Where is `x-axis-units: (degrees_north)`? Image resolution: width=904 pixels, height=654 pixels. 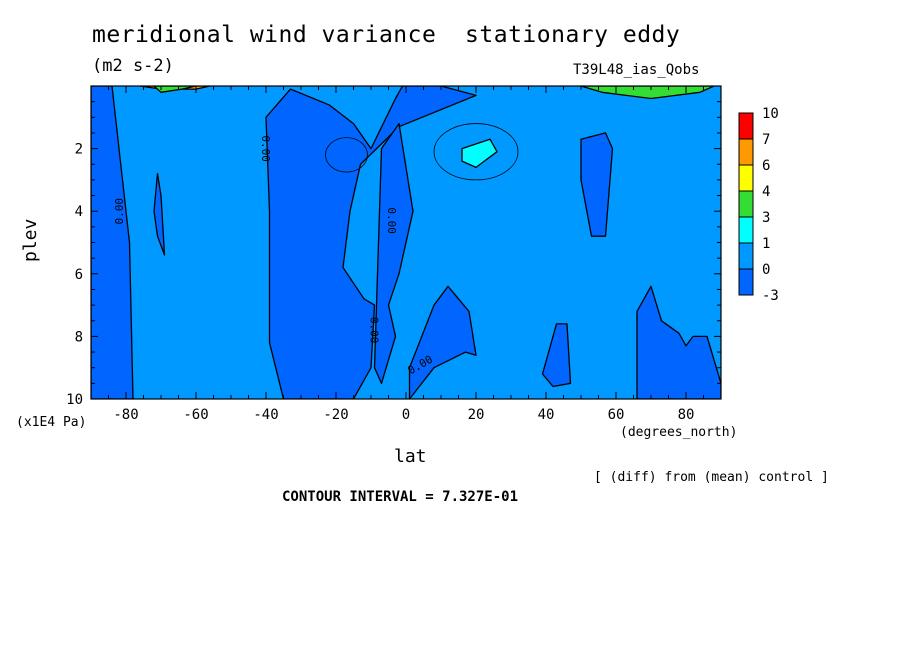
x-axis-units: (degrees_north) is located at coordinates (679, 432).